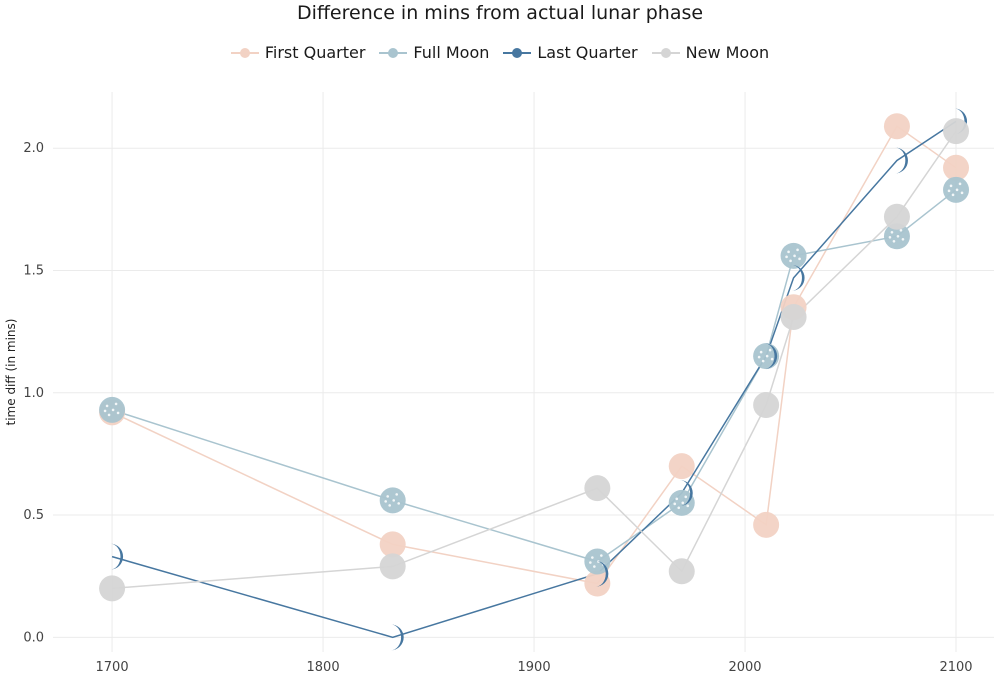 The height and width of the screenshot is (680, 1000). What do you see at coordinates (33, 515) in the screenshot?
I see `y-tick-label: 0.5` at bounding box center [33, 515].